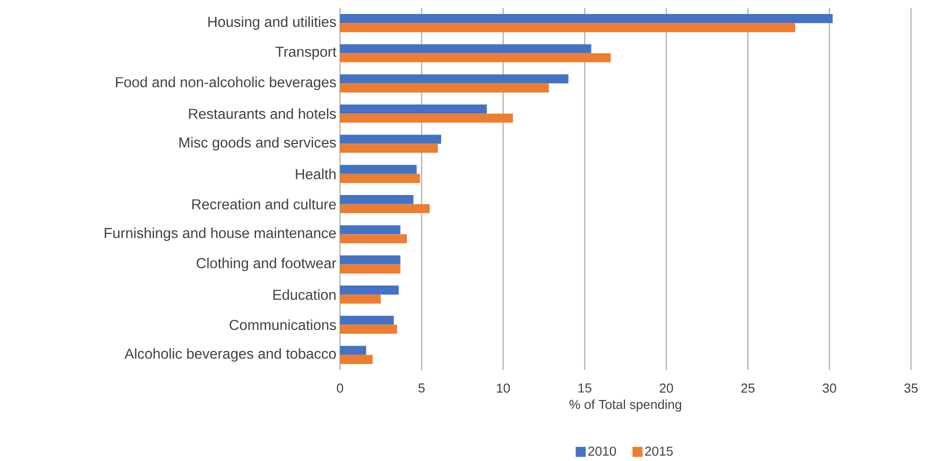  Describe the element at coordinates (264, 204) in the screenshot. I see `y-tick-label: Recreation and culture` at that location.